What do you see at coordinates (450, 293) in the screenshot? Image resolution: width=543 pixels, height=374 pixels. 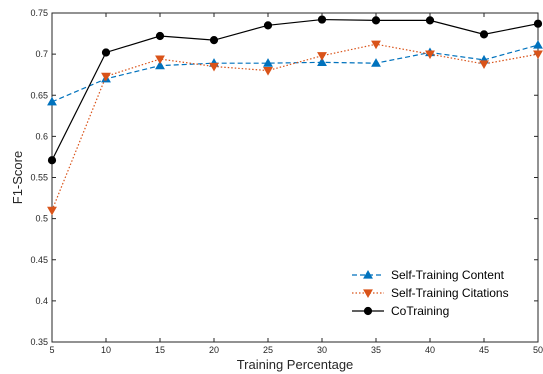 I see `legend-label: Self-Training Citations` at bounding box center [450, 293].